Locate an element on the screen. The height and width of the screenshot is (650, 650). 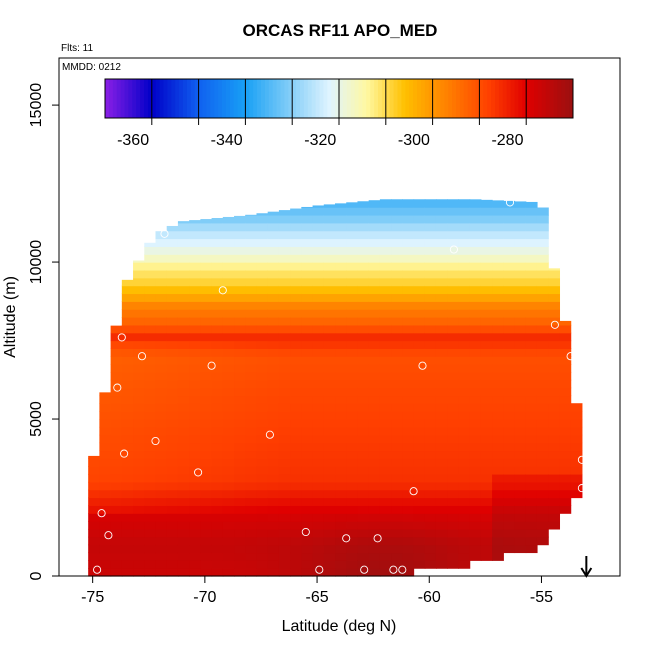
flight-point is located at coordinates (117, 387).